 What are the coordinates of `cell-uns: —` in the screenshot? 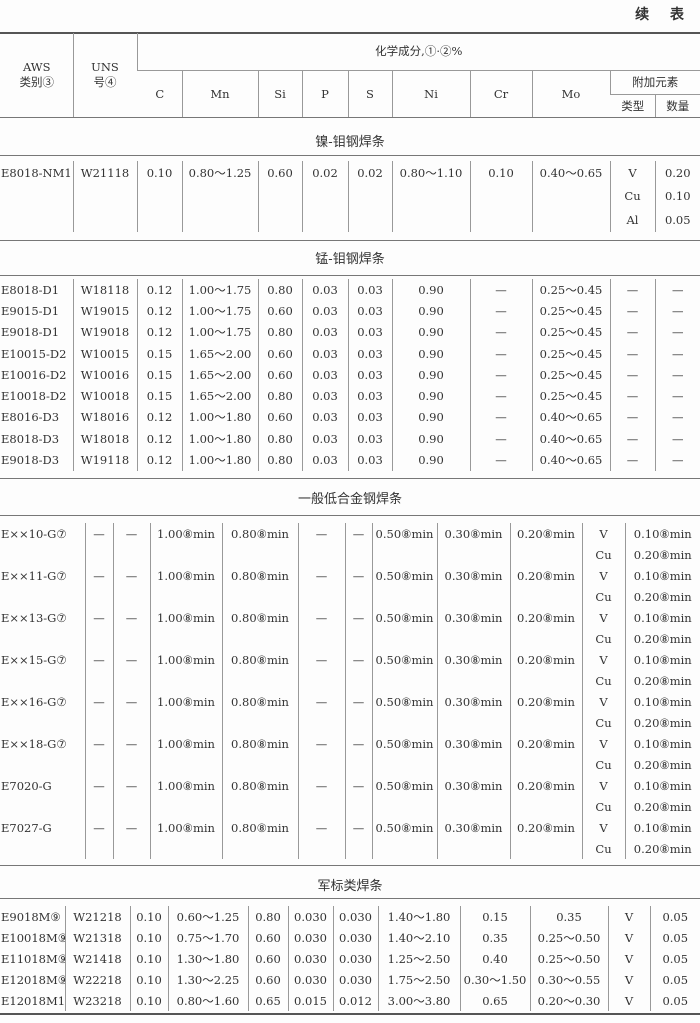 It's located at (98, 785).